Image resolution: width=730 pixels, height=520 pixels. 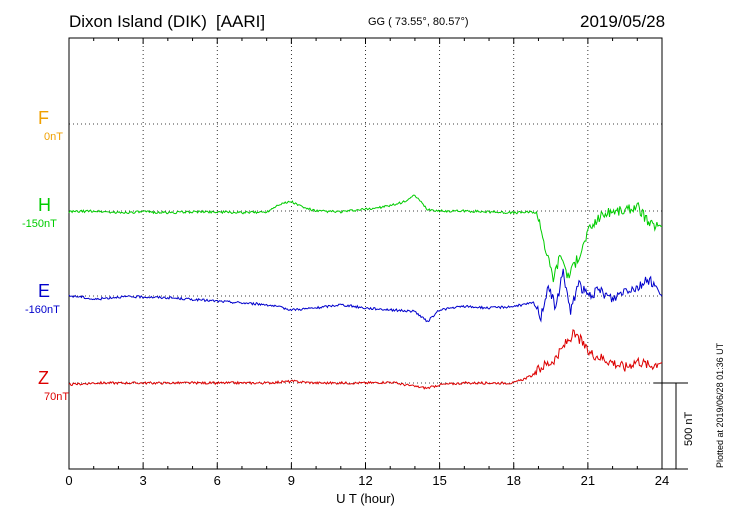 I want to click on component-f-letter: F, so click(x=43, y=118).